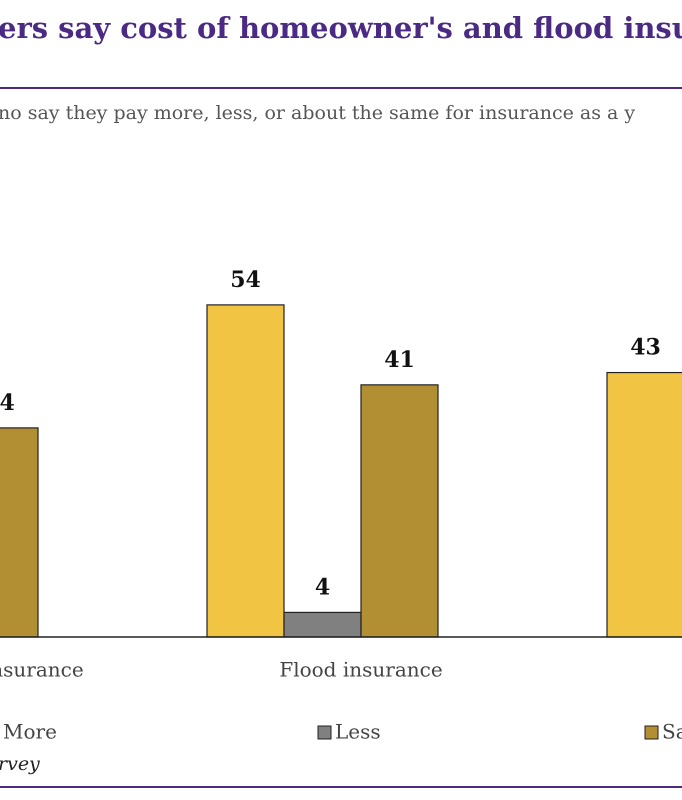 This screenshot has width=682, height=800. Describe the element at coordinates (399, 360) in the screenshot. I see `value-label: 41` at that location.